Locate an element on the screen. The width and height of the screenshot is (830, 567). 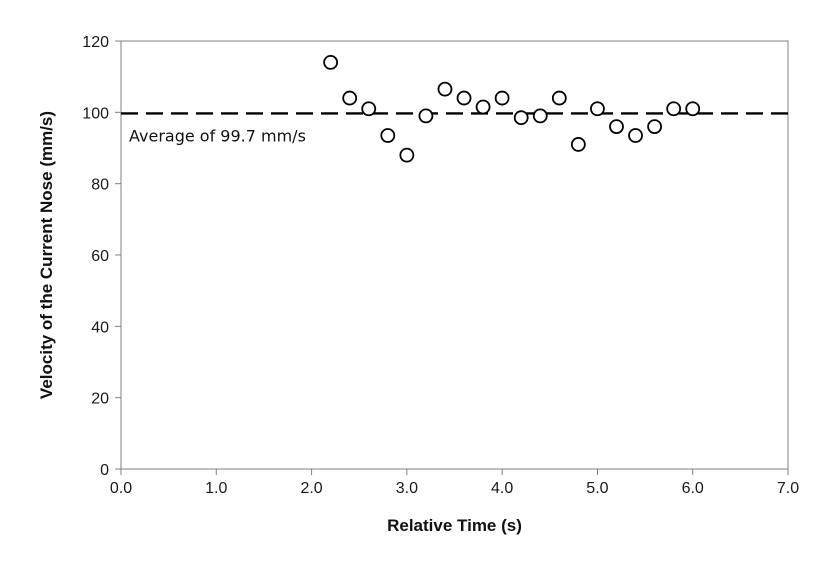
x-tick-label: 2.0 is located at coordinates (311, 488).